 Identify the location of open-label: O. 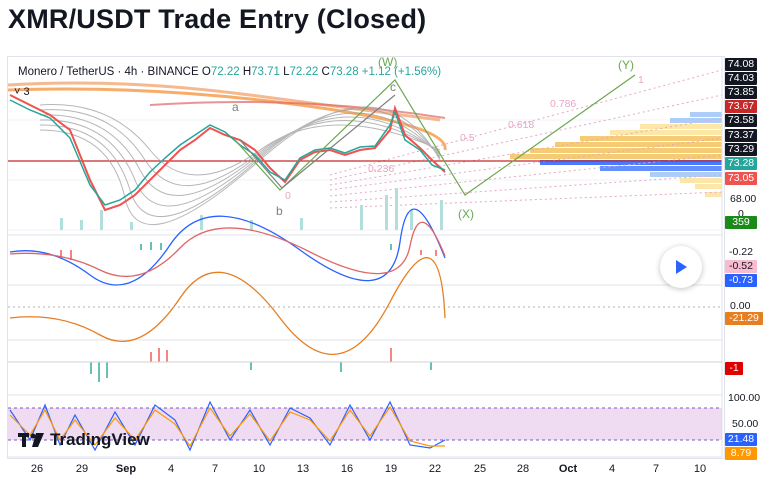
(206, 72).